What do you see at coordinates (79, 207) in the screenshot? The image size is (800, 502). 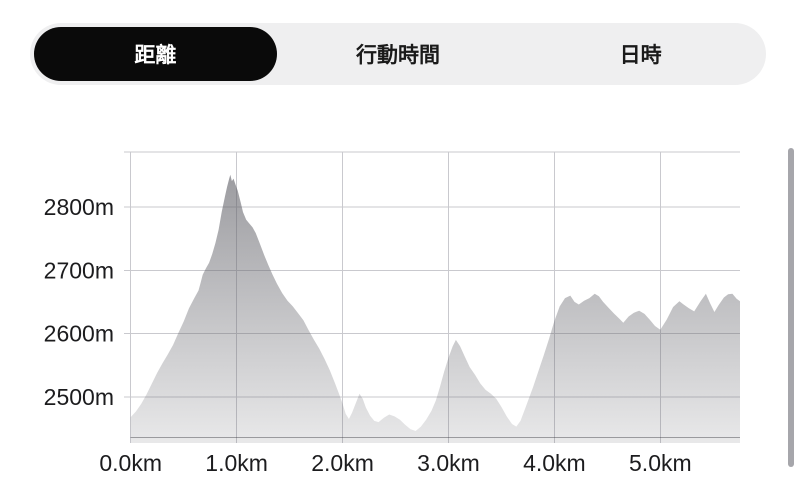 I see `y-axis-label: 2800m` at bounding box center [79, 207].